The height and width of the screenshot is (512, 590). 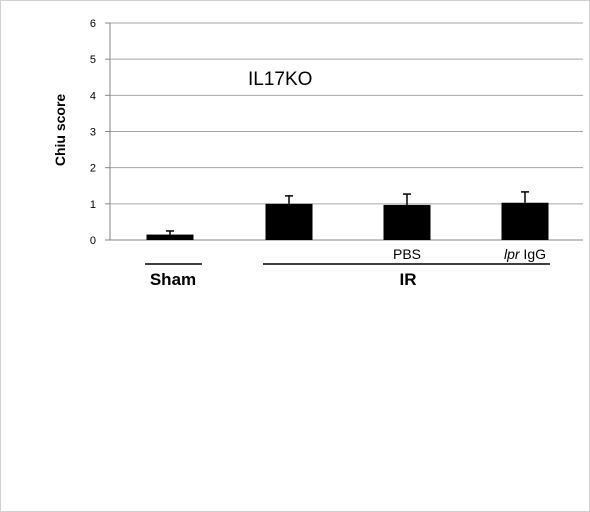 I want to click on y-tick-label: 3, so click(x=93, y=133).